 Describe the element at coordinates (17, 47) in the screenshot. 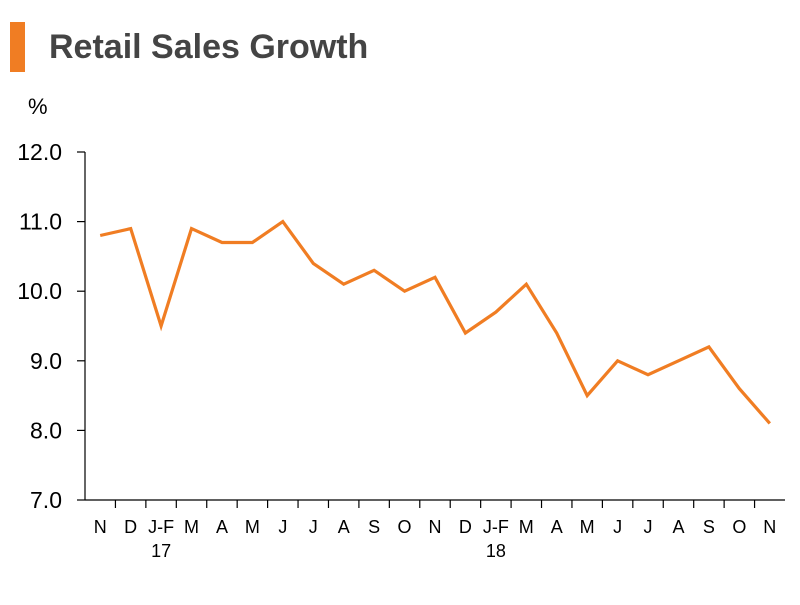

I see `title-accent-bar` at that location.